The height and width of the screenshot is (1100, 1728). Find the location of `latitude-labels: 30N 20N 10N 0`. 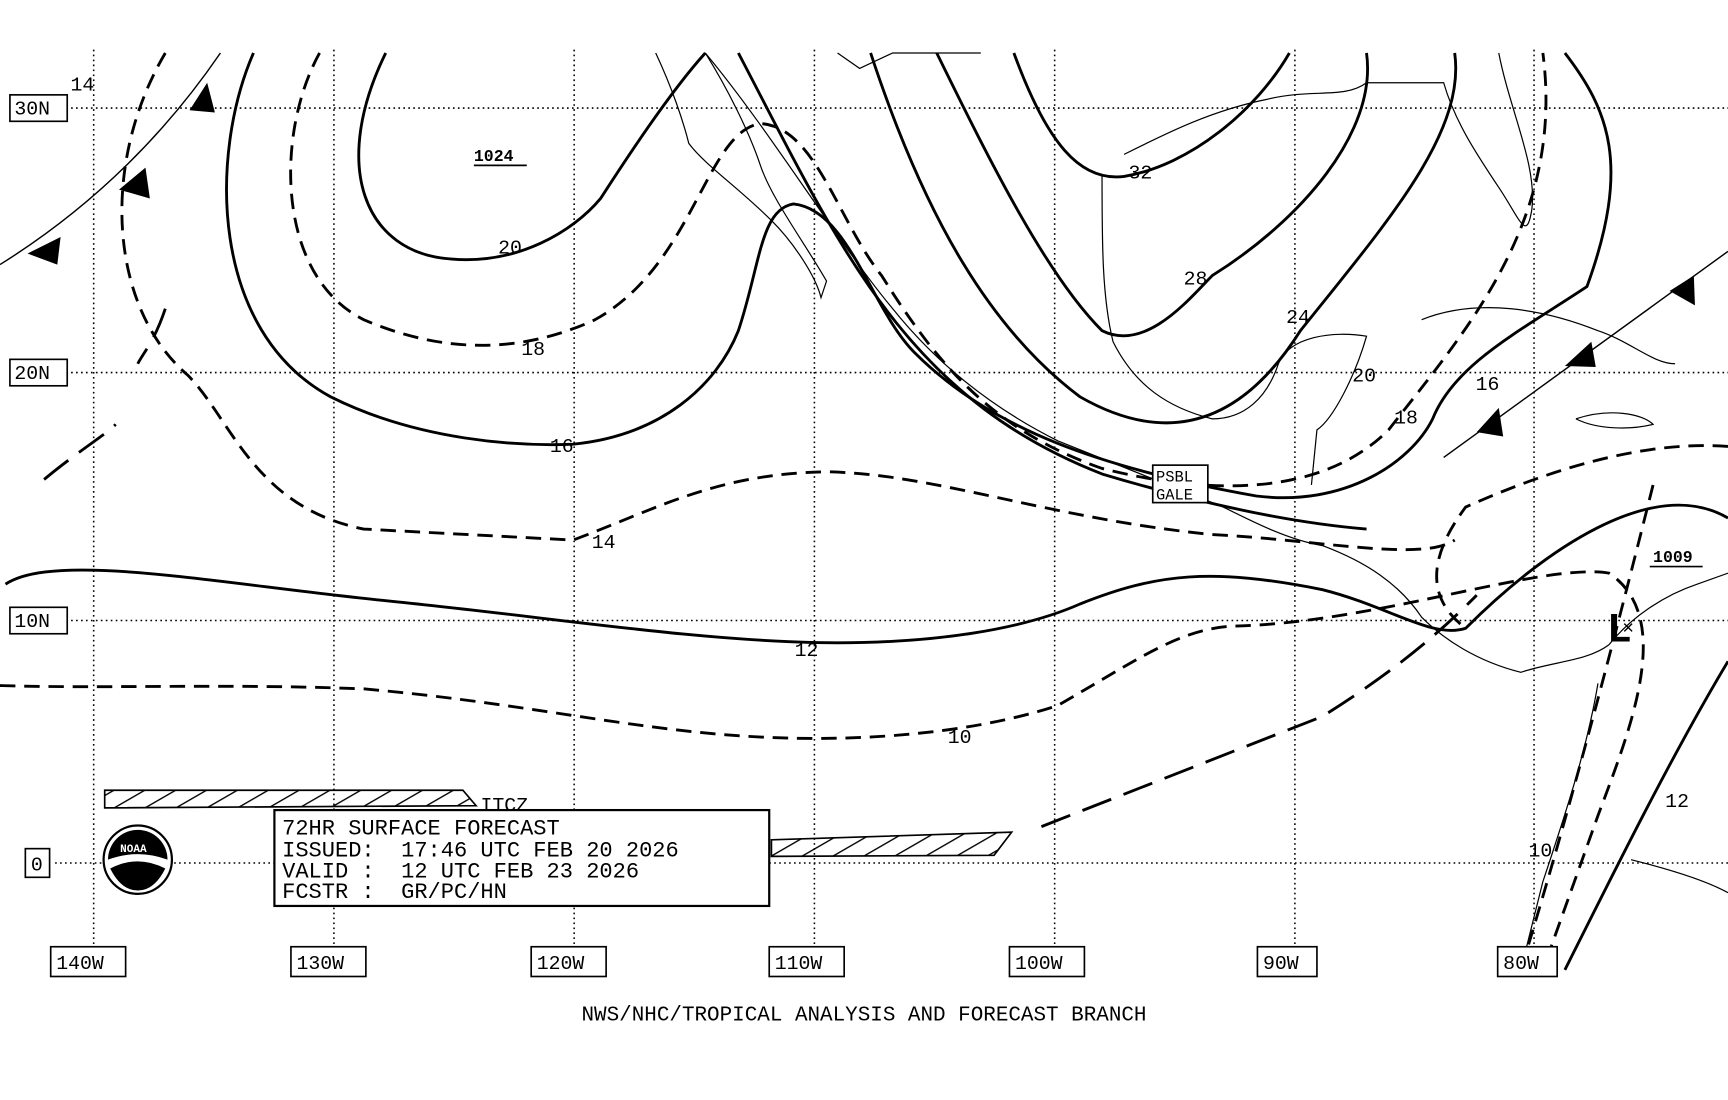

latitude-labels: 30N 20N 10N 0 is located at coordinates (39, 486).